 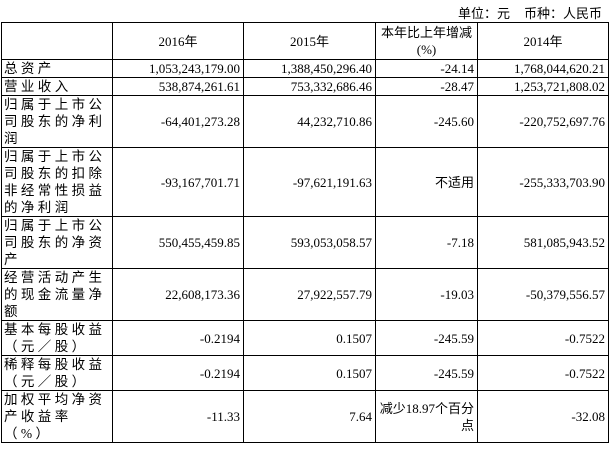 I want to click on header-note: 单位：元 币种：人民币, so click(x=523, y=12).